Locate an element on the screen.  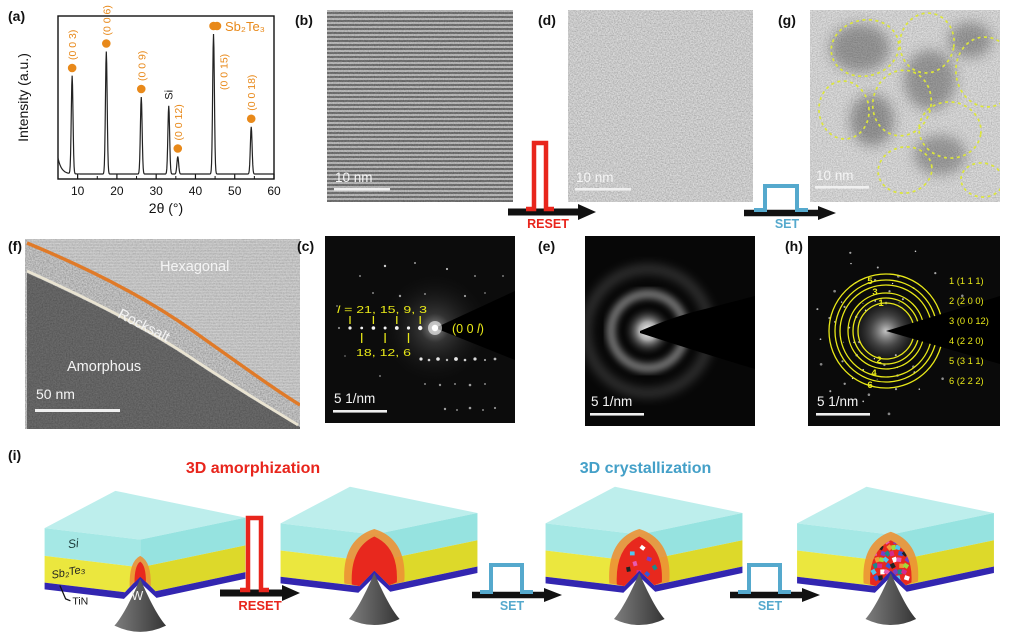
scale-bar-d: 10 nm is located at coordinates (603, 180).